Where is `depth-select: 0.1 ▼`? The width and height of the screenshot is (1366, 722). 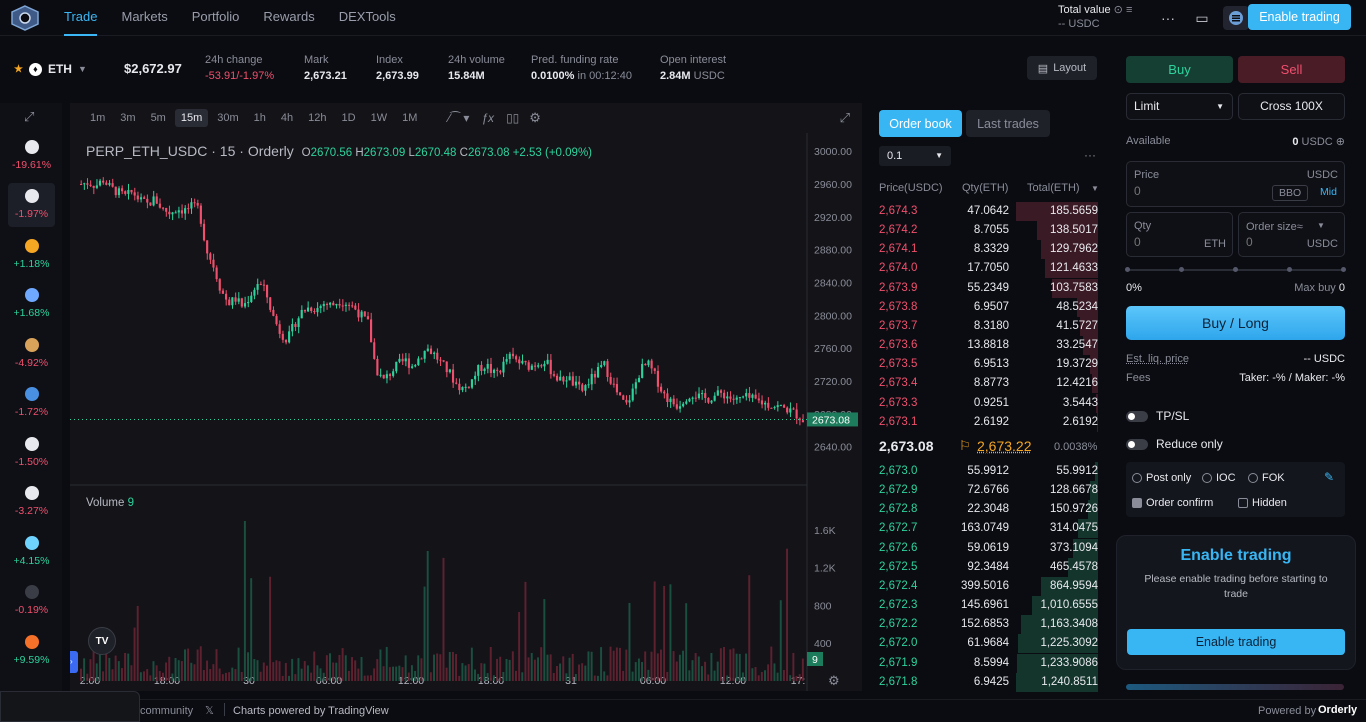
depth-select: 0.1 ▼ is located at coordinates (915, 156).